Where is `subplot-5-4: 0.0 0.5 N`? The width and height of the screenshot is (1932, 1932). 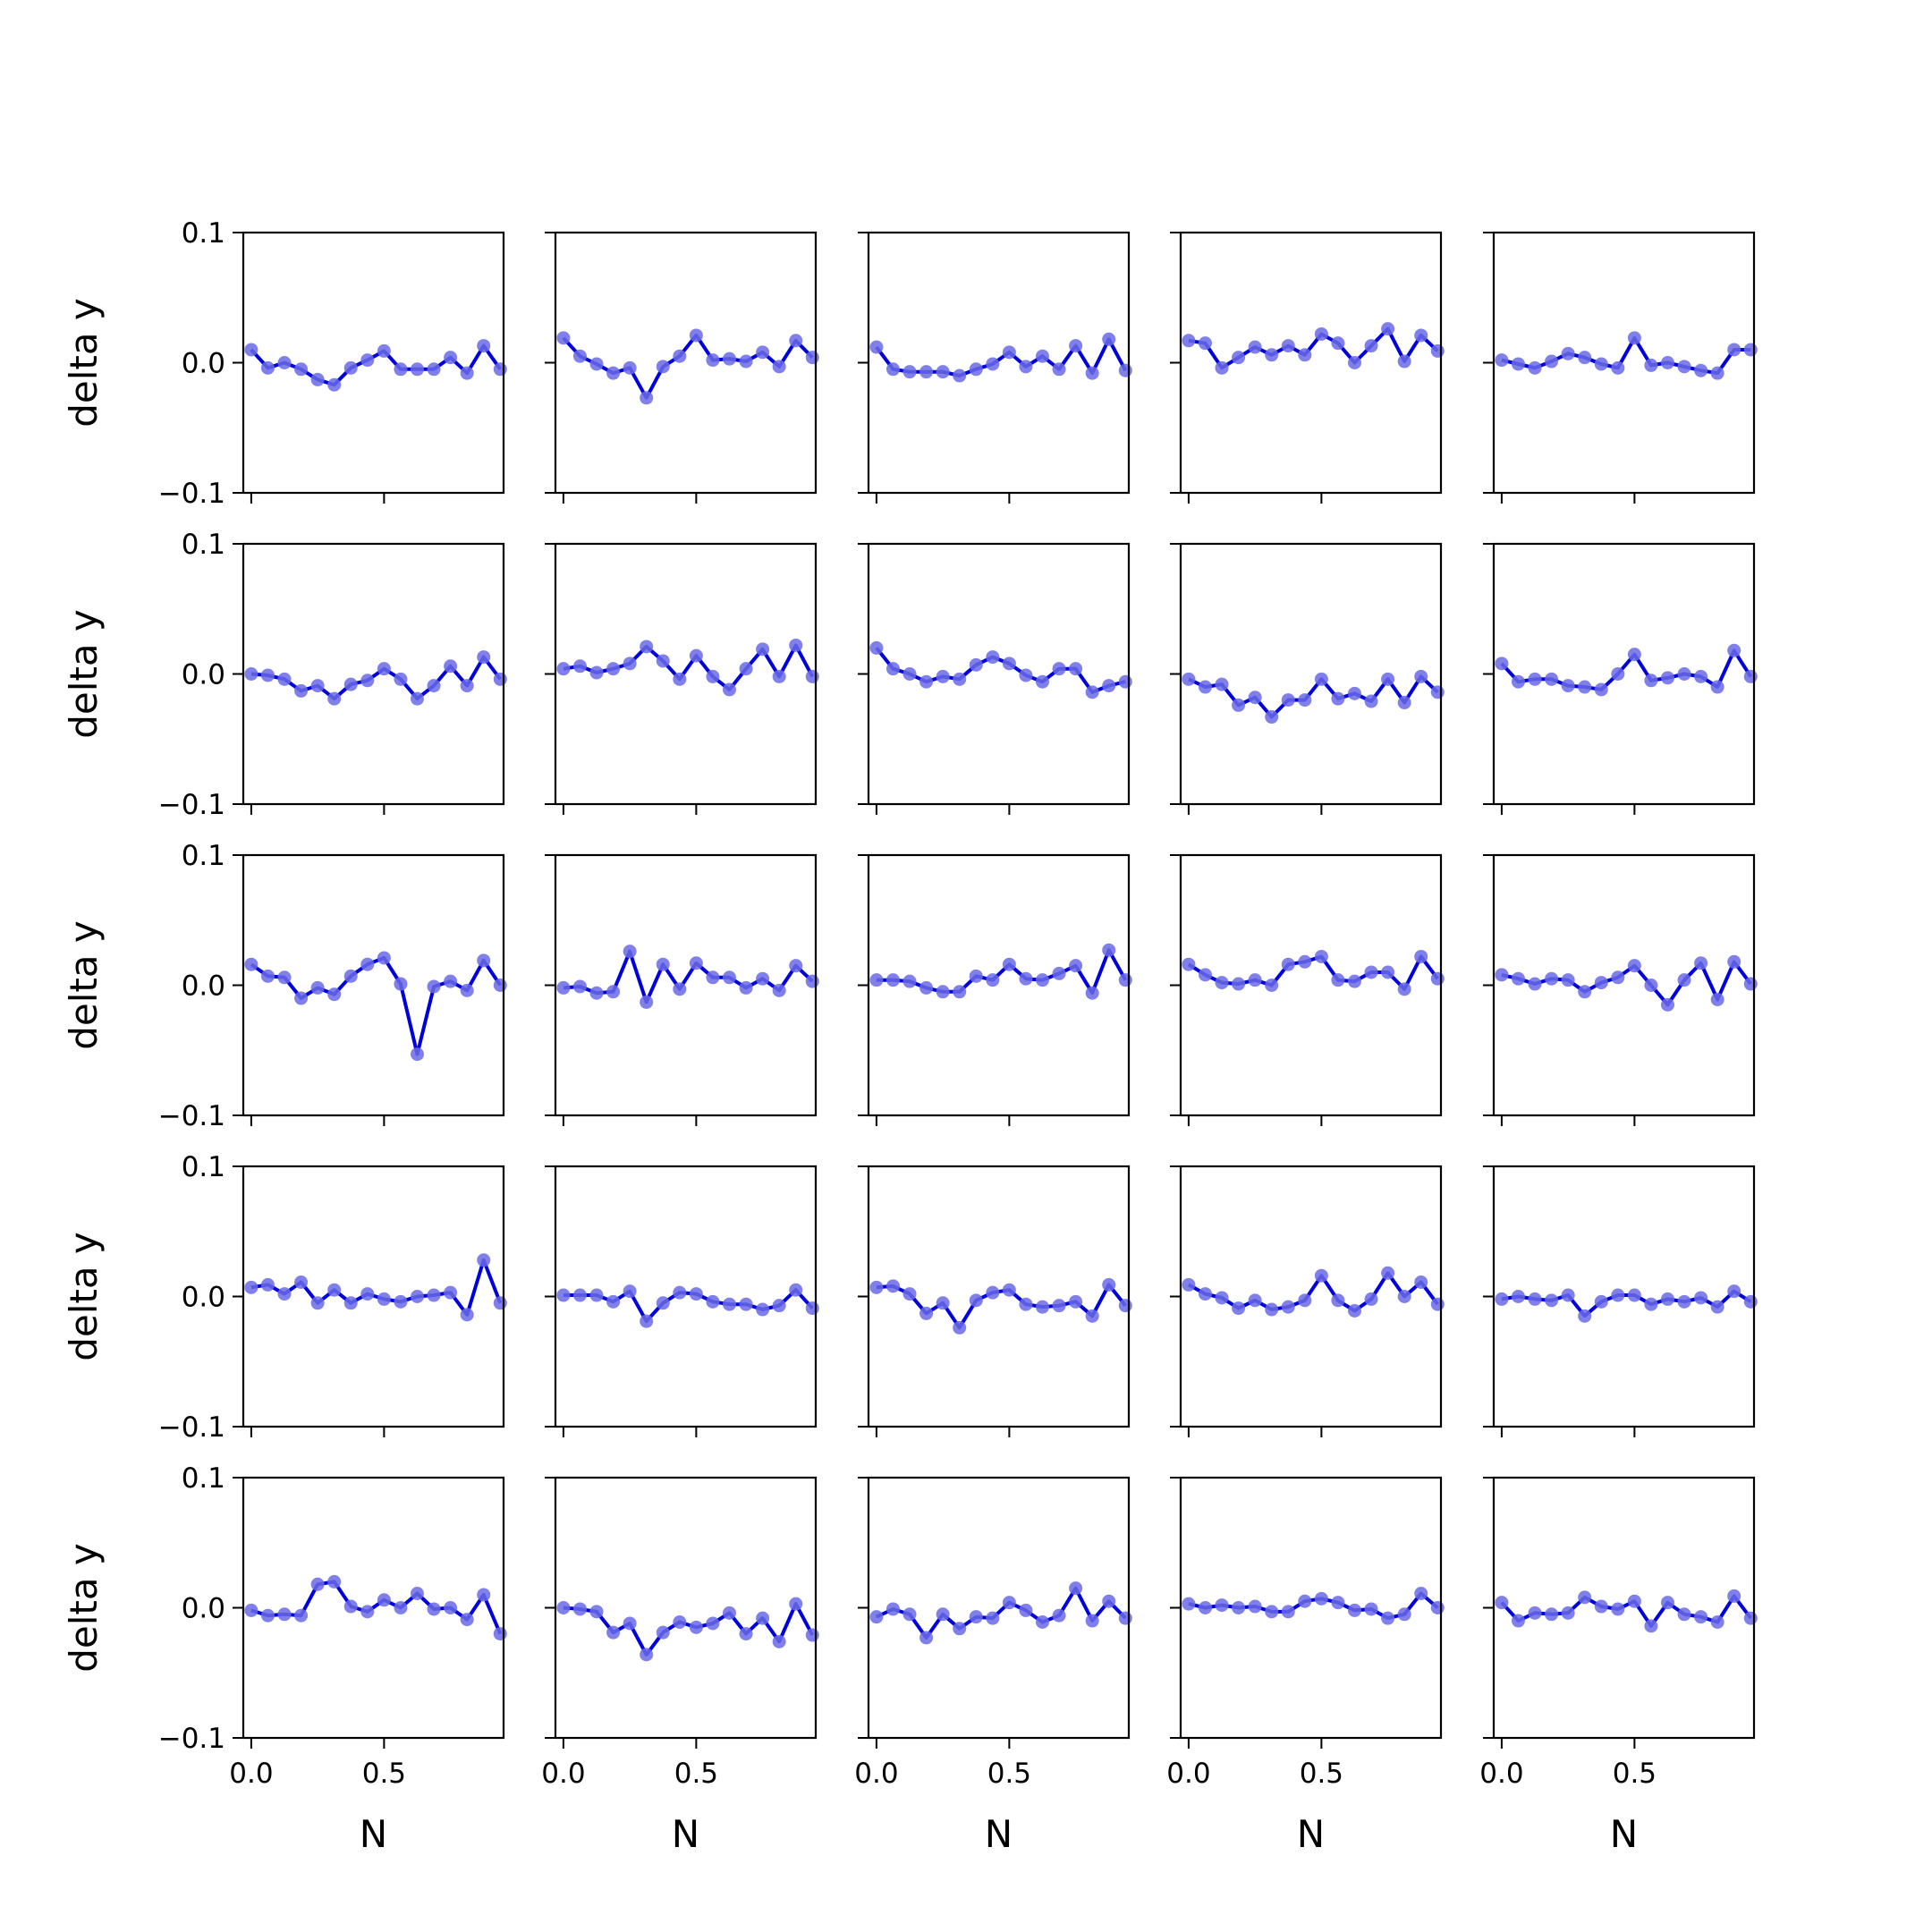
subplot-5-4: 0.0 0.5 N is located at coordinates (1305, 1666).